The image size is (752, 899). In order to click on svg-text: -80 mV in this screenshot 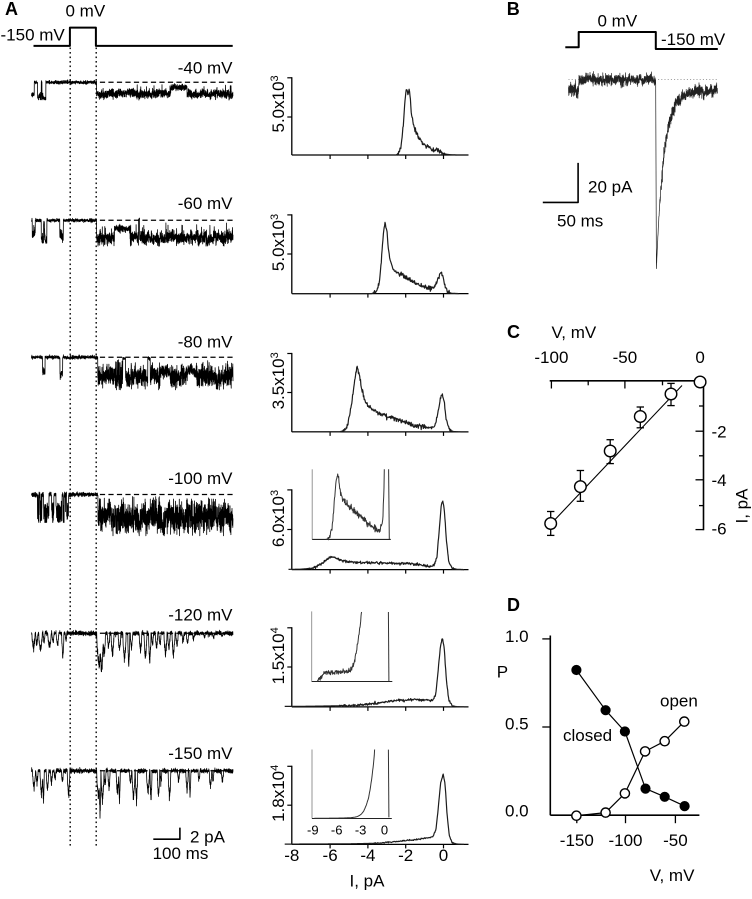, I will do `click(205, 342)`.